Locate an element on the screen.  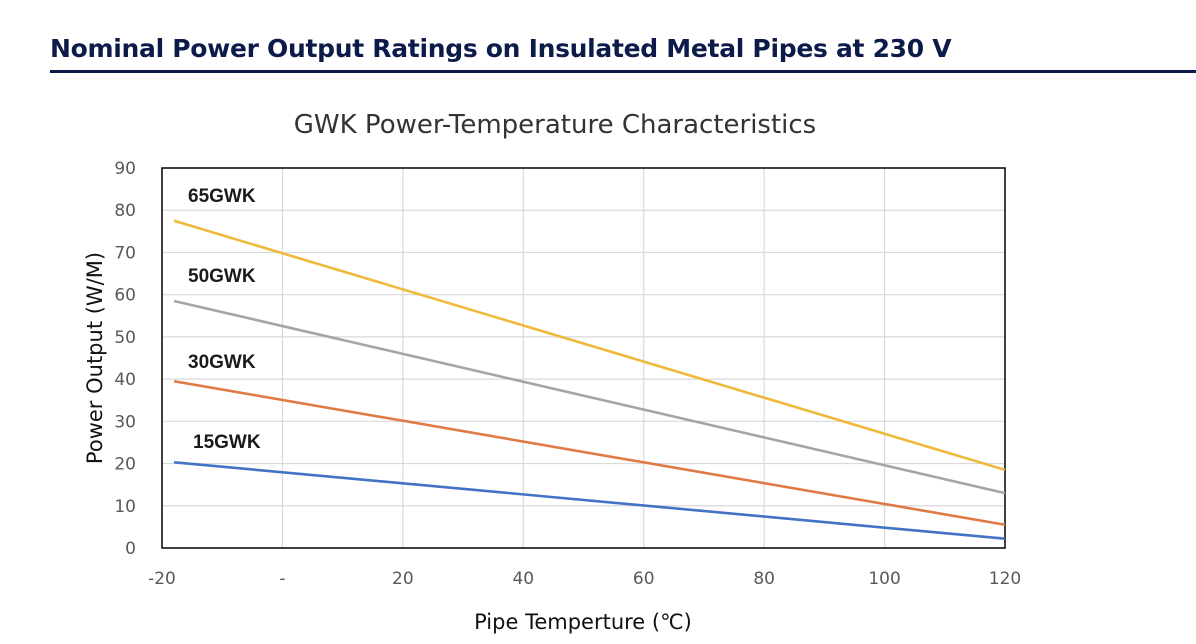
y-tick-label: 90 is located at coordinates (125, 169).